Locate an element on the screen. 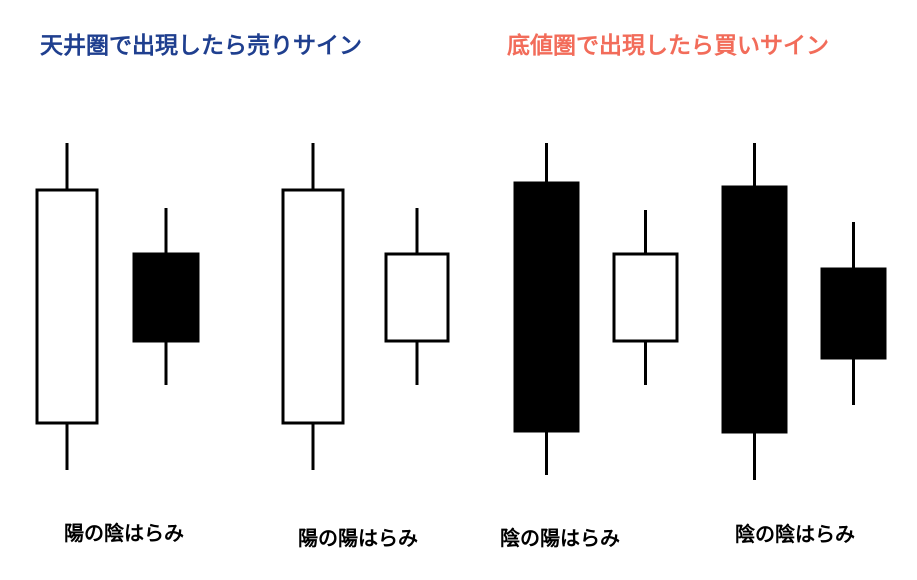 The width and height of the screenshot is (917, 580). pattern-label-2: 陽の陽はらみ is located at coordinates (358, 538).